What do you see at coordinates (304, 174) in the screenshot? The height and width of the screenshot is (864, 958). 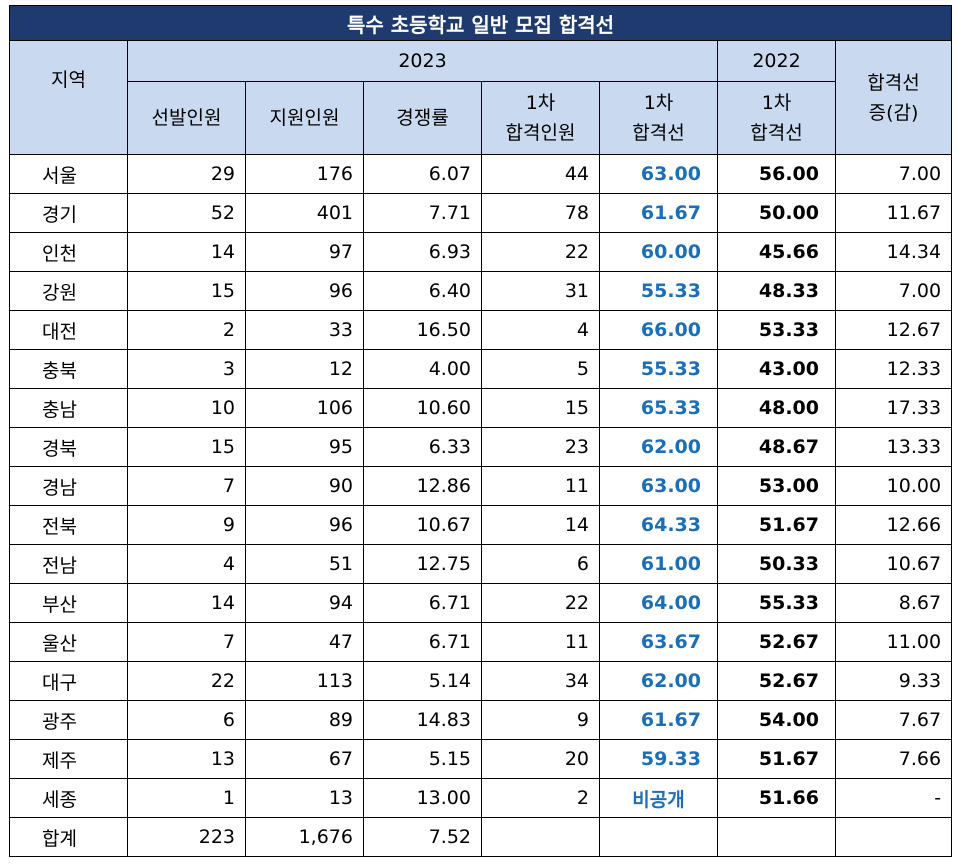 I see `cell-applicants: 176` at bounding box center [304, 174].